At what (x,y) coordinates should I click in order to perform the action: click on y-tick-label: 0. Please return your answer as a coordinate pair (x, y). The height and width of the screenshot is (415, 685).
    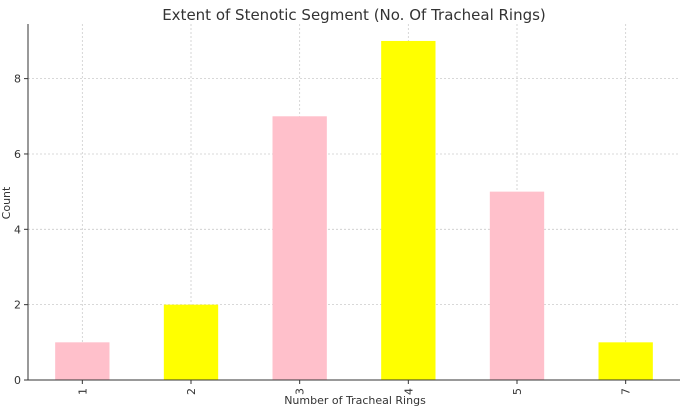
    Looking at the image, I should click on (17, 380).